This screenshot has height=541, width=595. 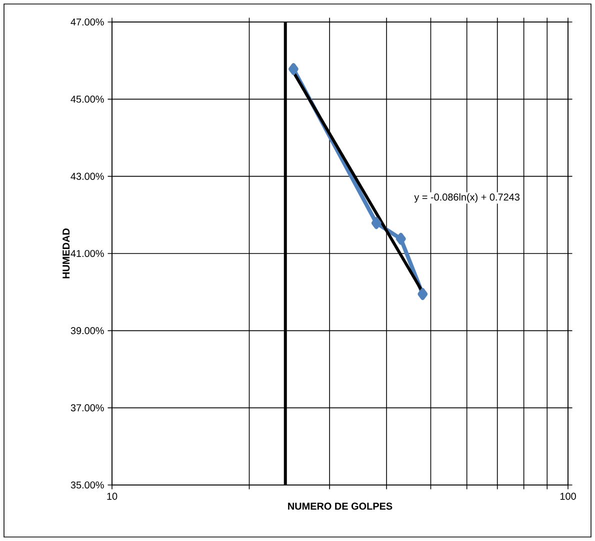 What do you see at coordinates (87, 176) in the screenshot?
I see `y-tick-label: 43.00%` at bounding box center [87, 176].